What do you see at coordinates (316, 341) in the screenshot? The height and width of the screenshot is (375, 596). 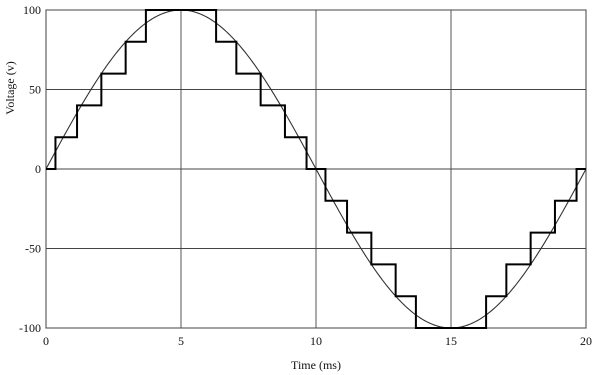 I see `x-tick-label: 10` at bounding box center [316, 341].